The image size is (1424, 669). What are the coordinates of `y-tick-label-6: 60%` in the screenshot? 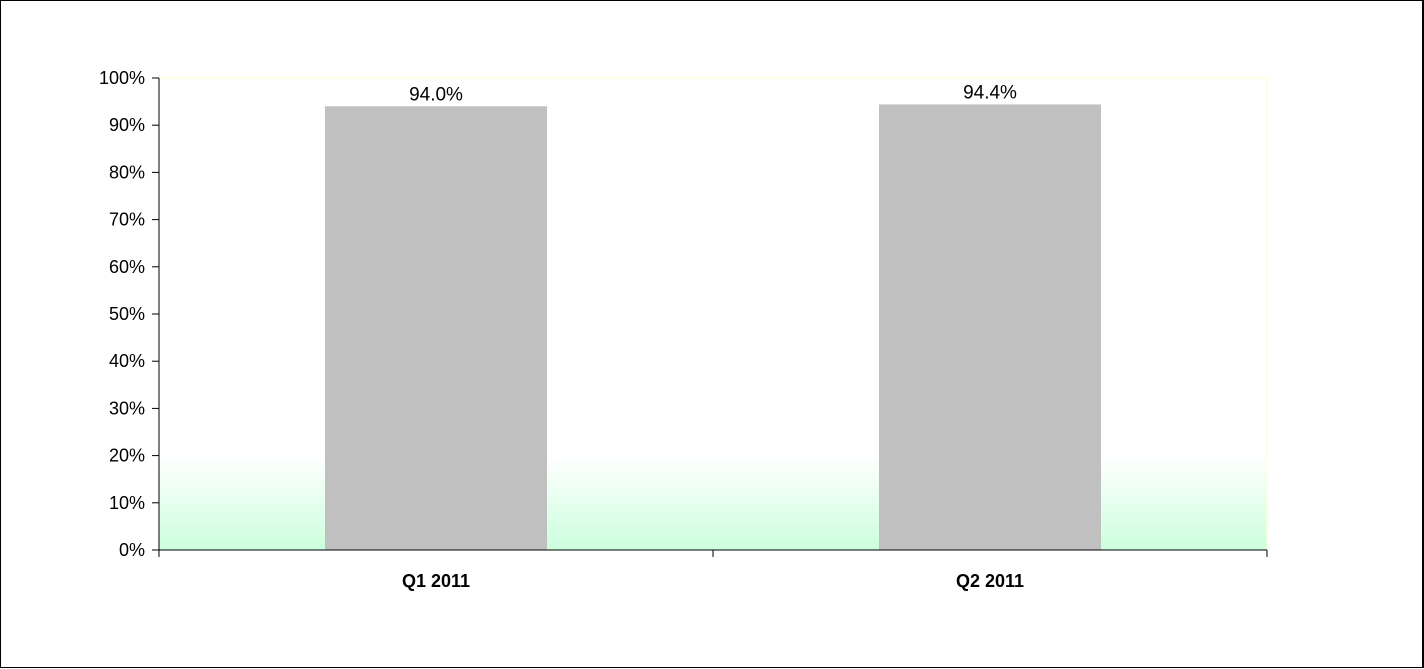 It's located at (127, 267).